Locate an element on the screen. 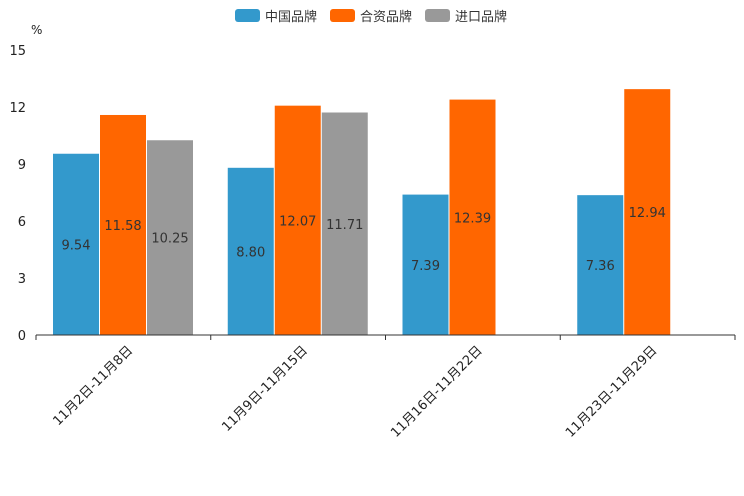  y-tick-label-3: 9 is located at coordinates (22, 165).